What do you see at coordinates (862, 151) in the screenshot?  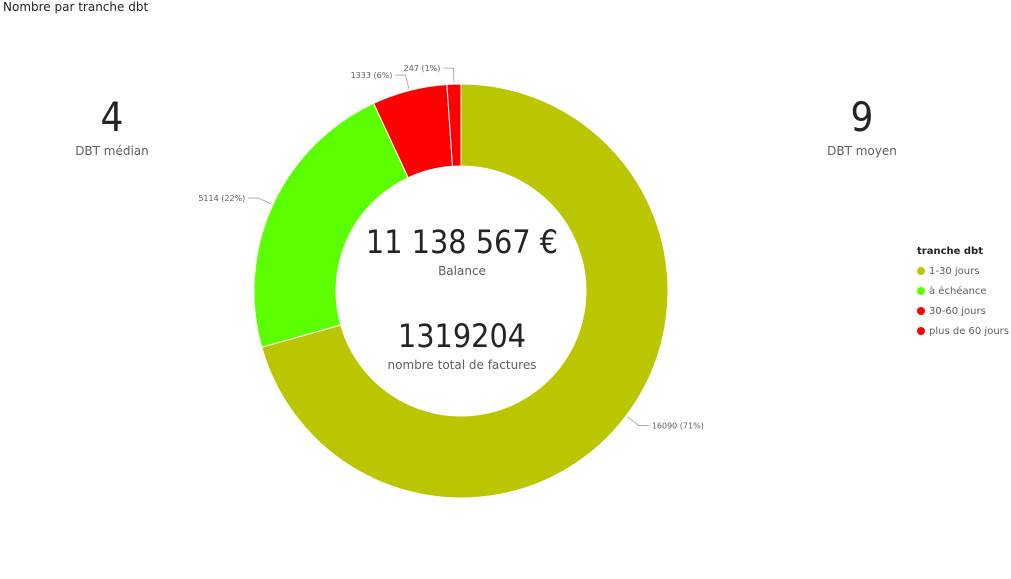 I see `kpi-mean-label: DBT moyen` at bounding box center [862, 151].